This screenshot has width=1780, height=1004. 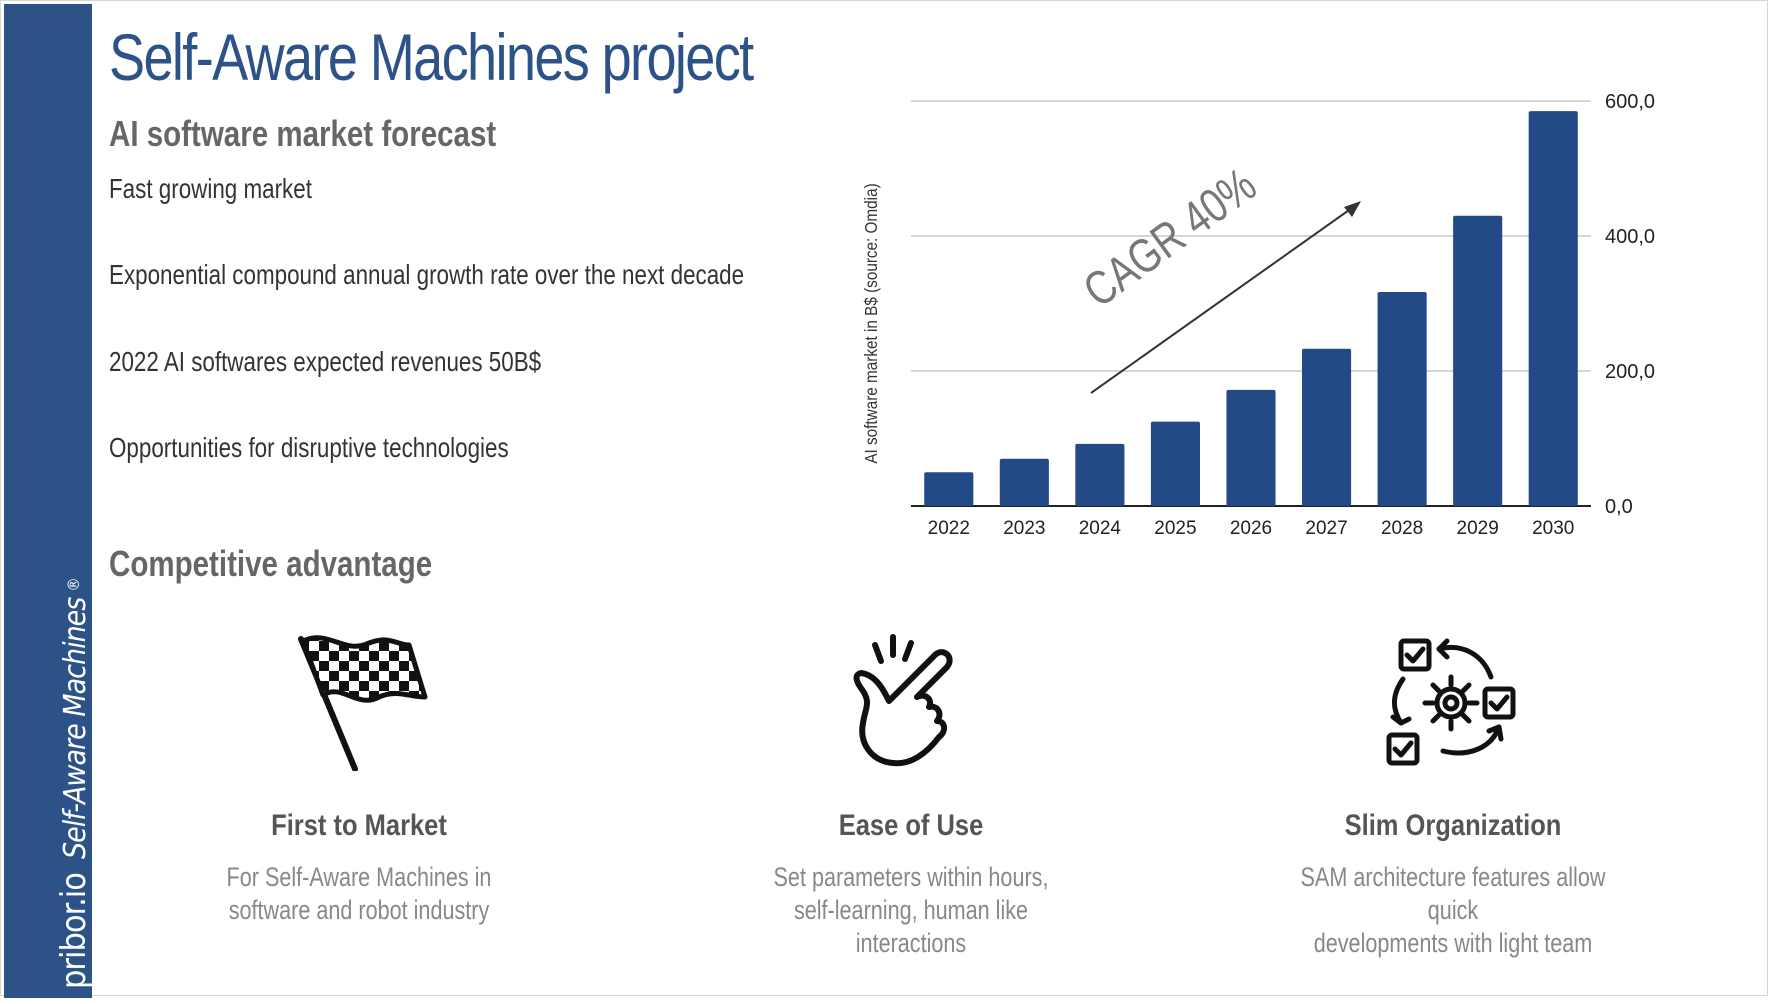 I want to click on cagr-annotation: CAGR 40%, so click(x=1170, y=238).